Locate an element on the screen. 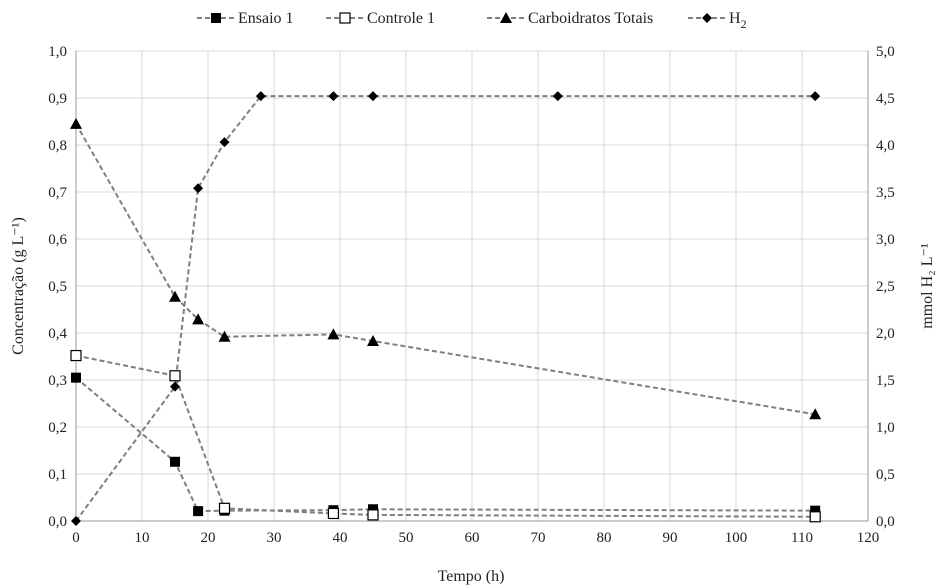  y-tick-label: 0,2 is located at coordinates (57, 428).